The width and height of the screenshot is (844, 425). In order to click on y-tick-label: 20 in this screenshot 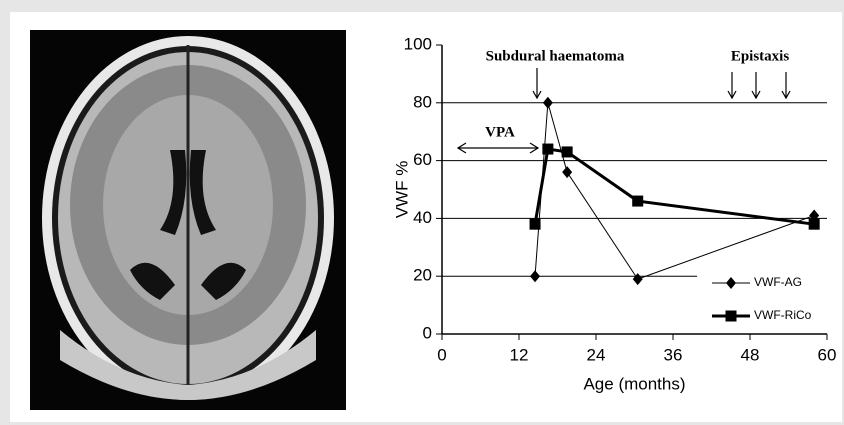, I will do `click(422, 275)`.